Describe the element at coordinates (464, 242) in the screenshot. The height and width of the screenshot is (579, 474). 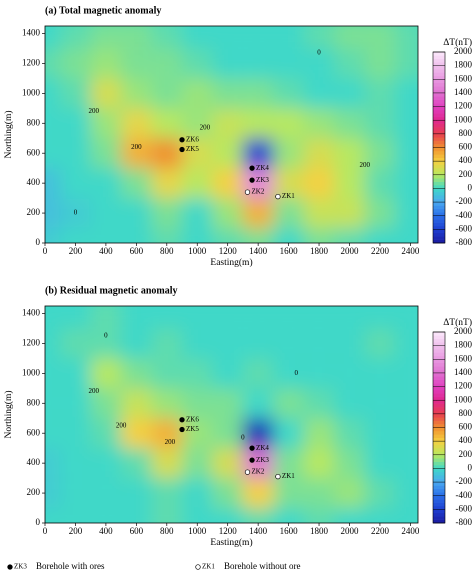
I see `colorbar-tick-label: -800` at that location.